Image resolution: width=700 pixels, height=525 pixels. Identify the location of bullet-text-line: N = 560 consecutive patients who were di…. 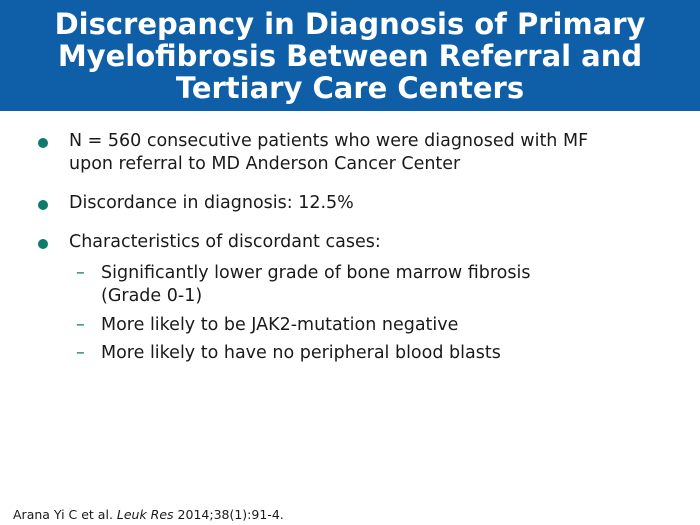
(329, 141).